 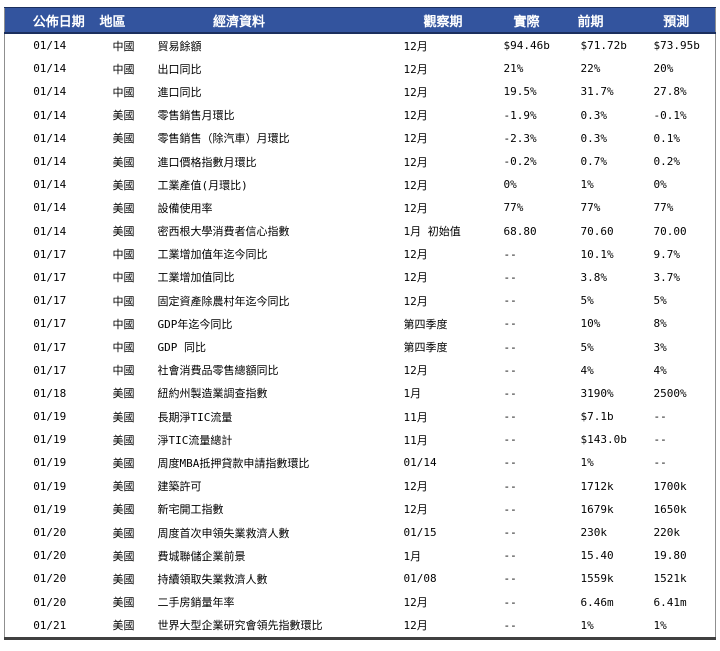 What do you see at coordinates (539, 138) in the screenshot?
I see `actual-cell: -2.3%` at bounding box center [539, 138].